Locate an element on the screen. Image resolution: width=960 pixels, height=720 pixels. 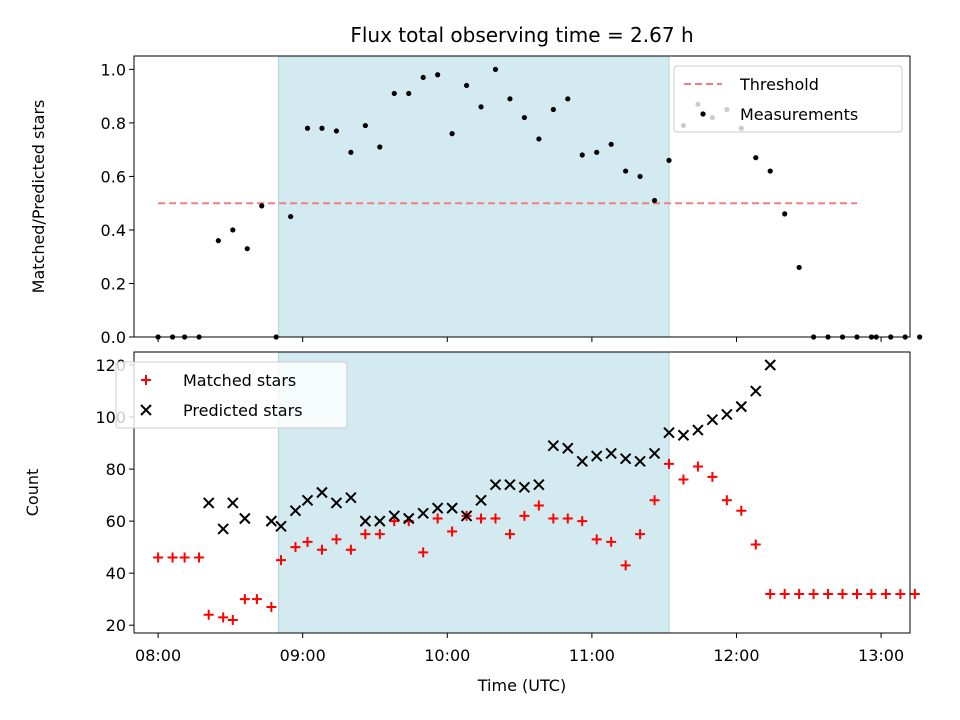
y-tick-label: 40 is located at coordinates (116, 573).